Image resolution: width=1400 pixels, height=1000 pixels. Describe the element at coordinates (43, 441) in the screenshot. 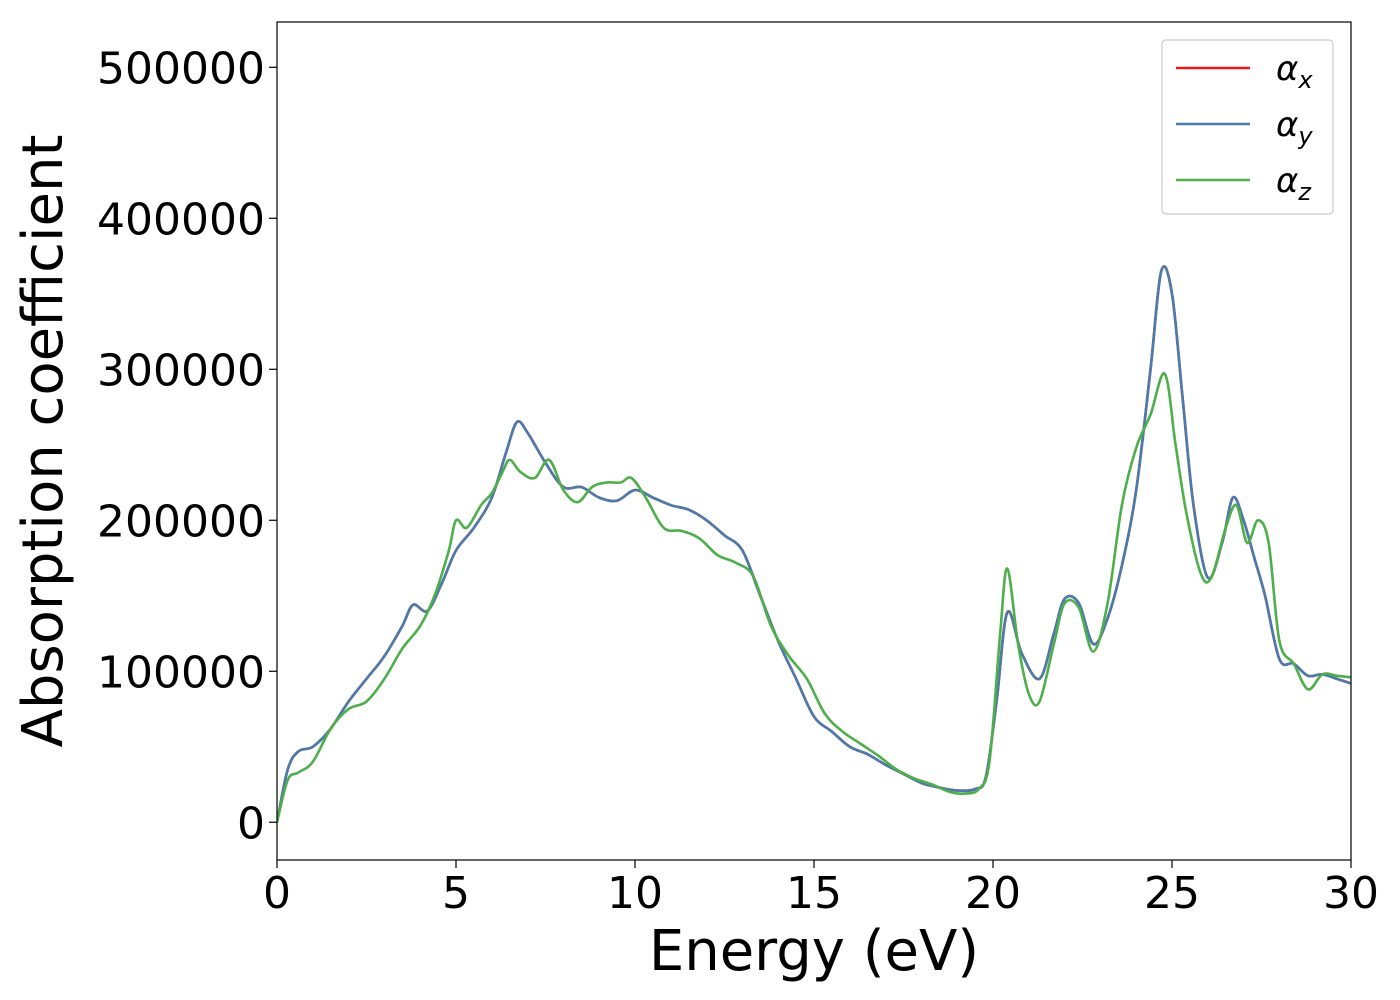

I see `y-axis-label: Absorption coefficient` at that location.